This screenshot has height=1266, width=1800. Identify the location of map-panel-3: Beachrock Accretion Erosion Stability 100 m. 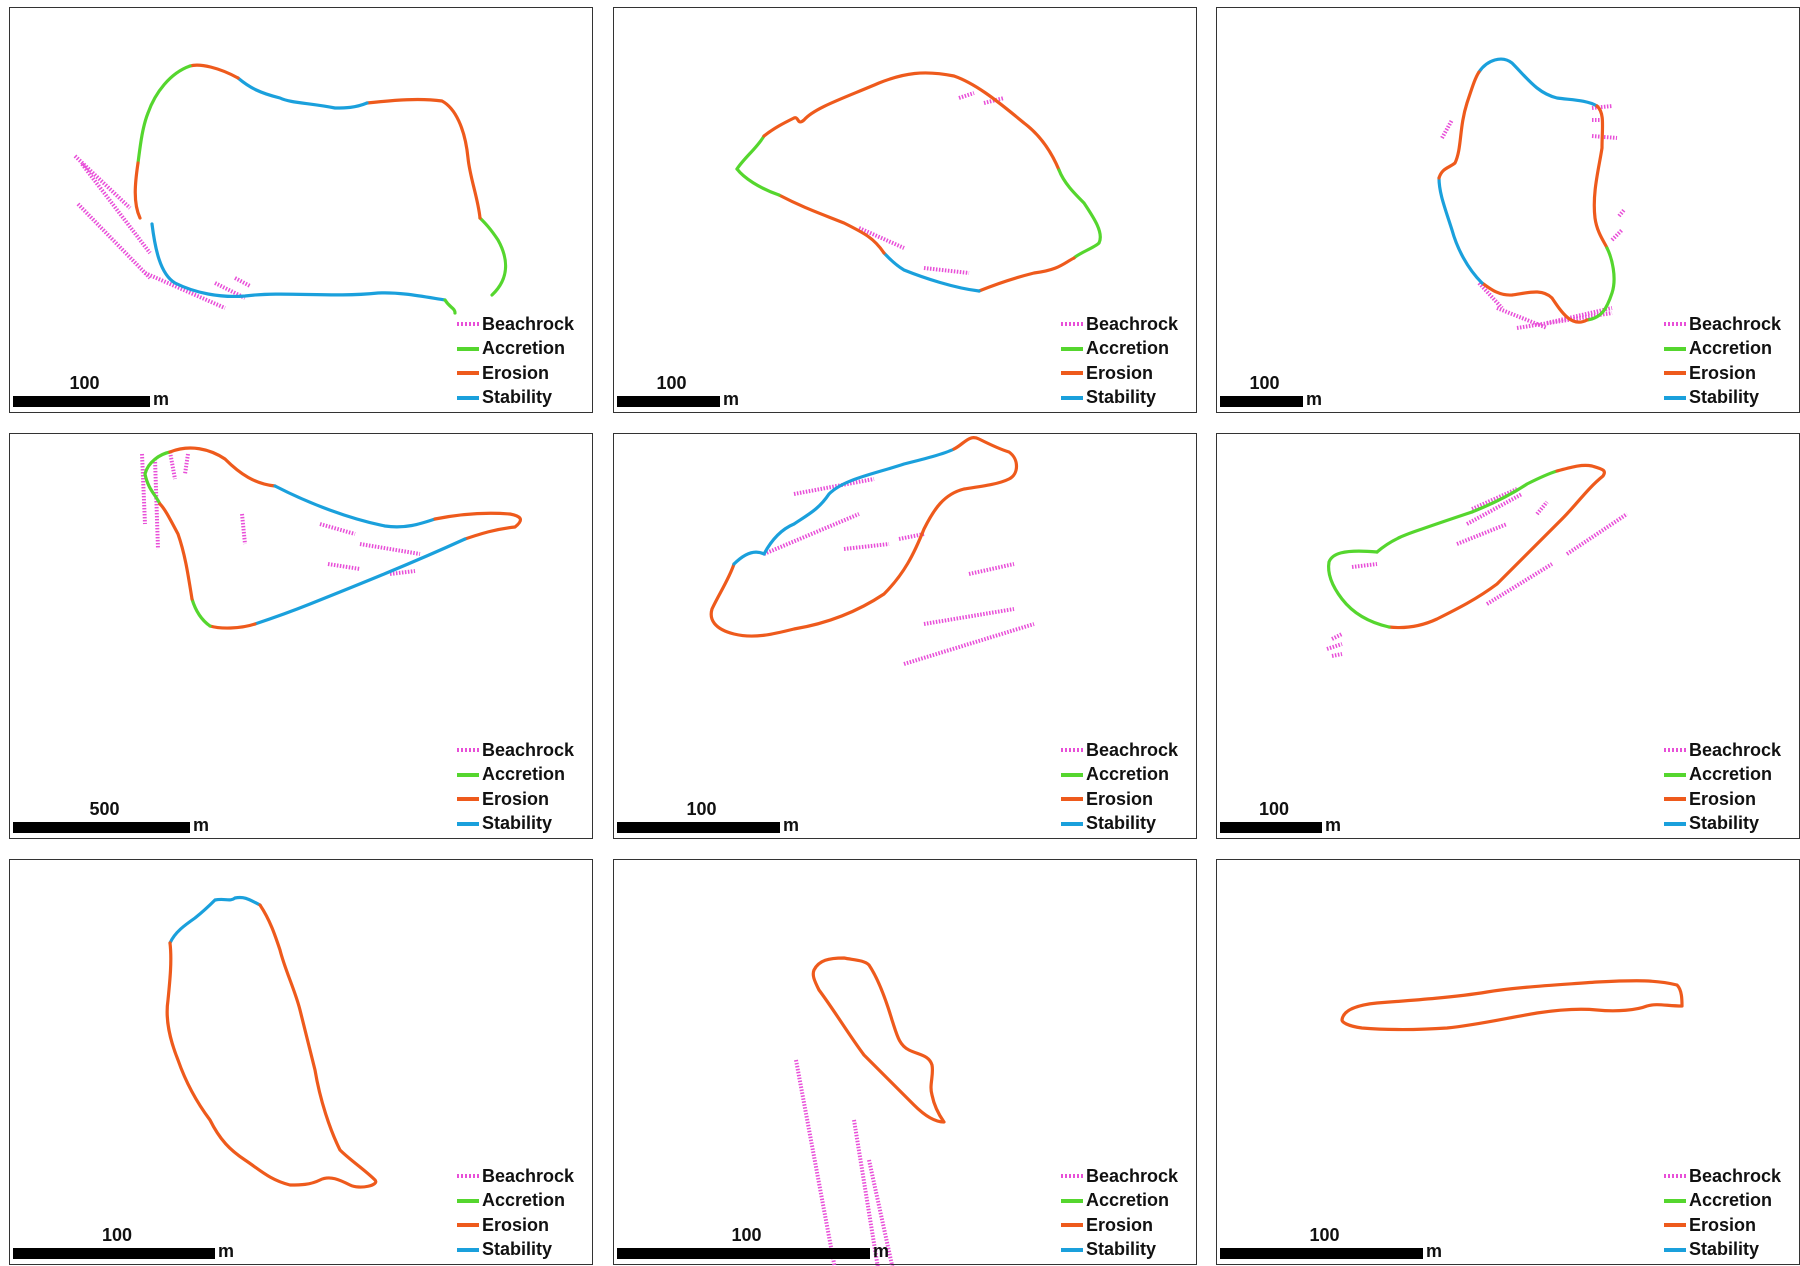
(1508, 210).